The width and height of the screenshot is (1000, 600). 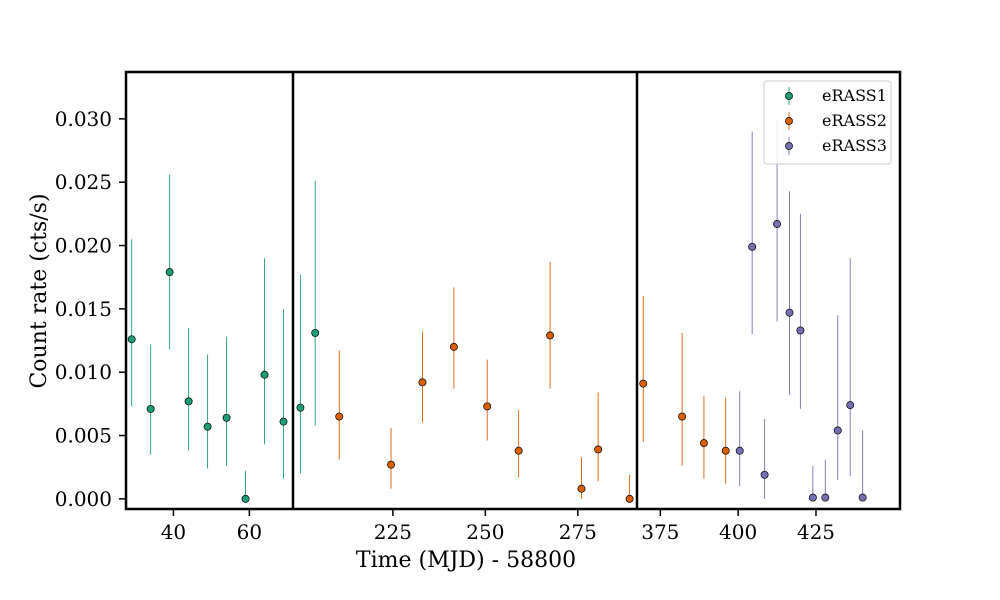 What do you see at coordinates (83, 436) in the screenshot?
I see `y-tick-label-1: 0.005` at bounding box center [83, 436].